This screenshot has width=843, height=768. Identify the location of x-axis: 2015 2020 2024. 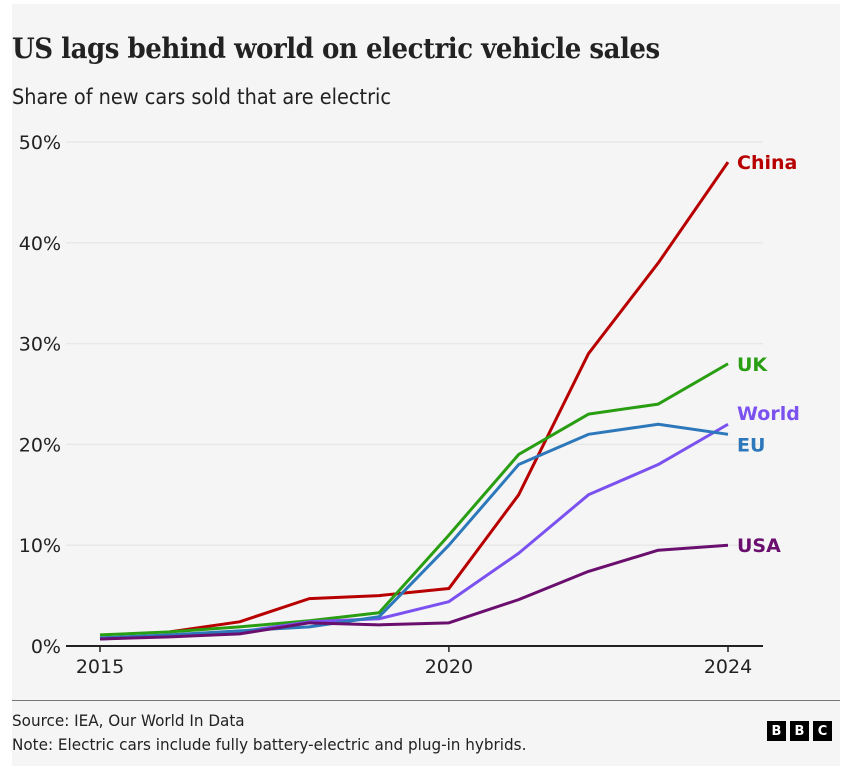
(414, 661).